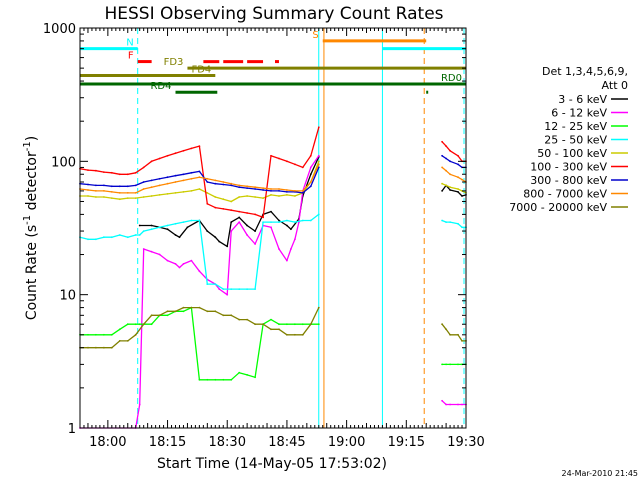  Describe the element at coordinates (406, 442) in the screenshot. I see `x-tick-label: 19:15` at that location.